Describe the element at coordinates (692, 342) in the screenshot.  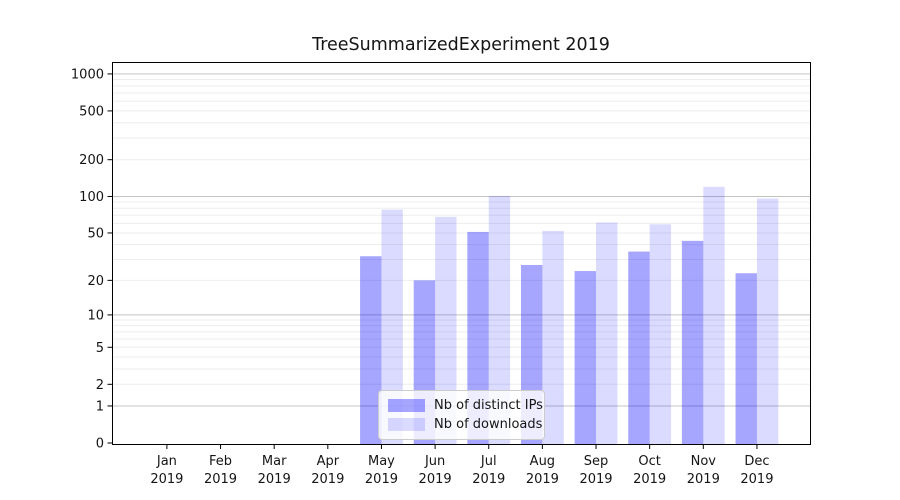
I see `bar-distinct-ips-nov` at that location.